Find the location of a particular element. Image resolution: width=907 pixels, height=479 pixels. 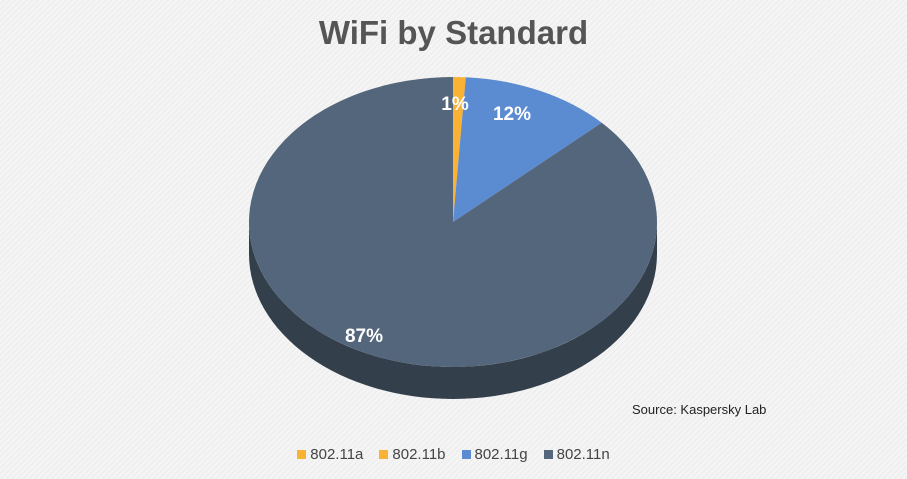

pie-slice-802.11b is located at coordinates (459, 149).